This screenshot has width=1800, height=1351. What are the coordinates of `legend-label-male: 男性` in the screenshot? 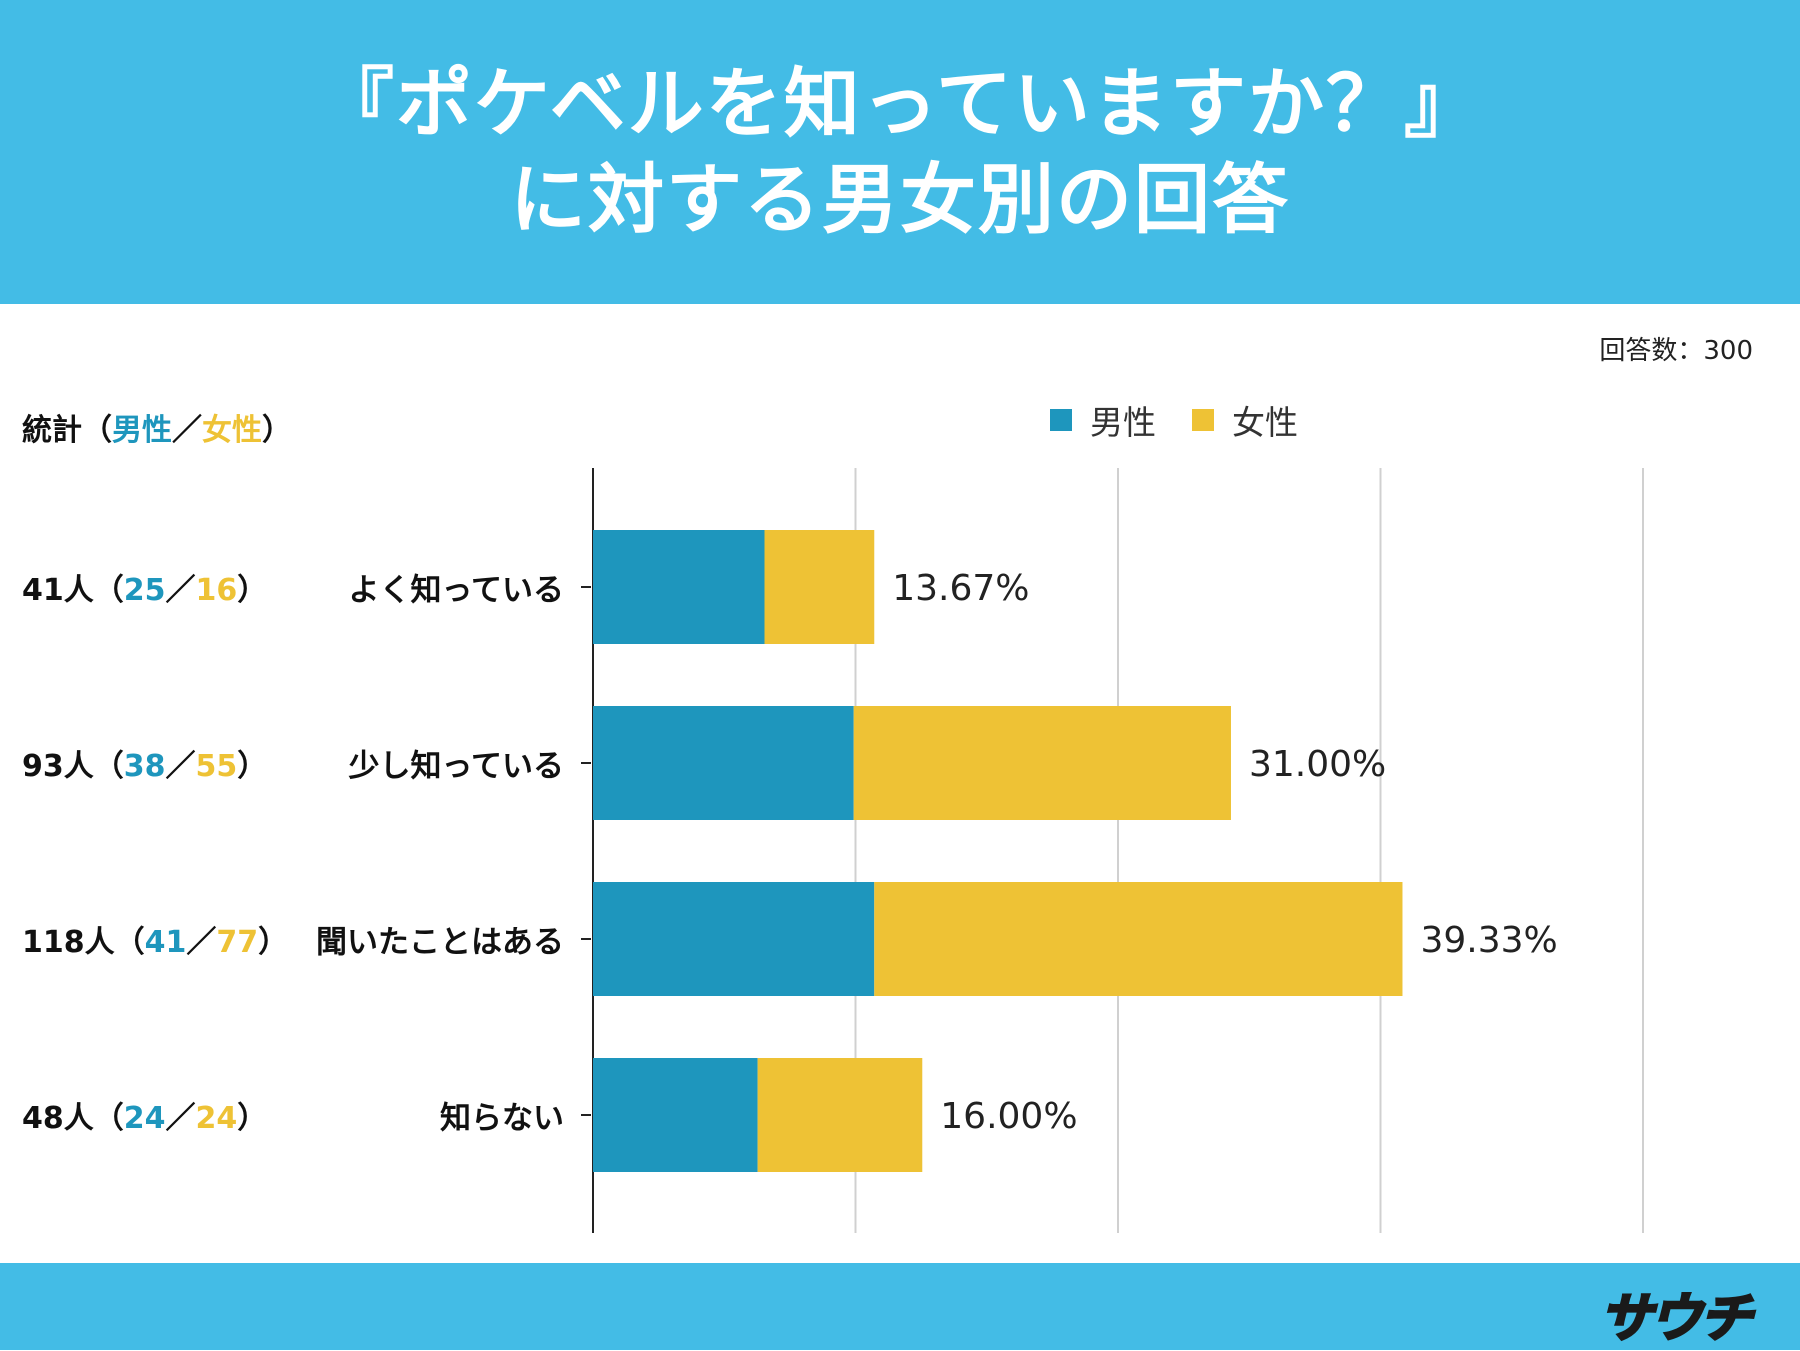 It's located at (1123, 422).